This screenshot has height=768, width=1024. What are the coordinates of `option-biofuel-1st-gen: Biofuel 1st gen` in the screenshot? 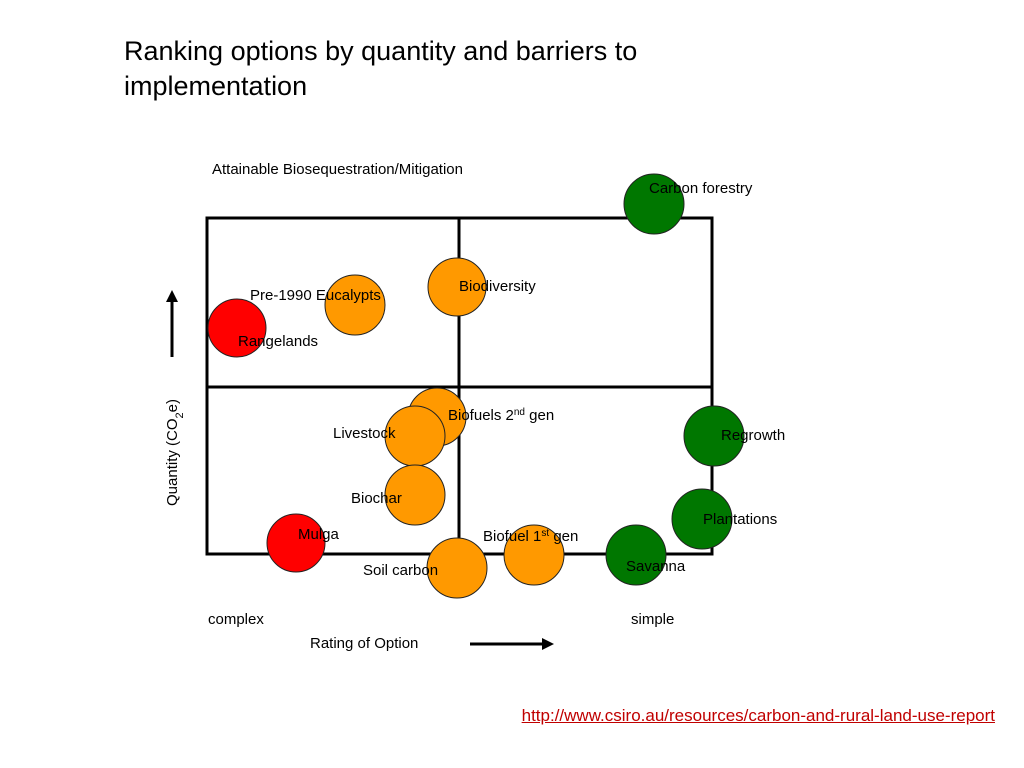 It's located at (530, 555).